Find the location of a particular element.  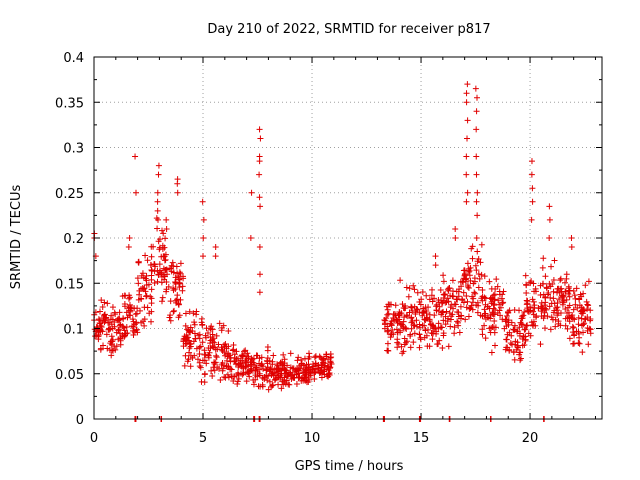

x-axis-label: GPS time / hours is located at coordinates (349, 466).